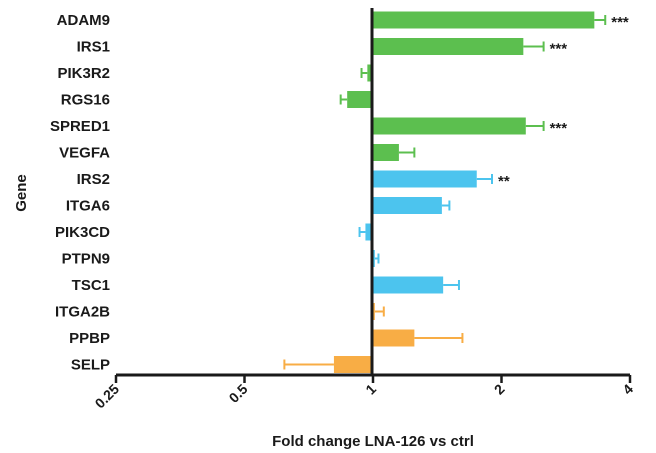 The width and height of the screenshot is (656, 453). I want to click on x-tick-label-2: 2, so click(499, 389).